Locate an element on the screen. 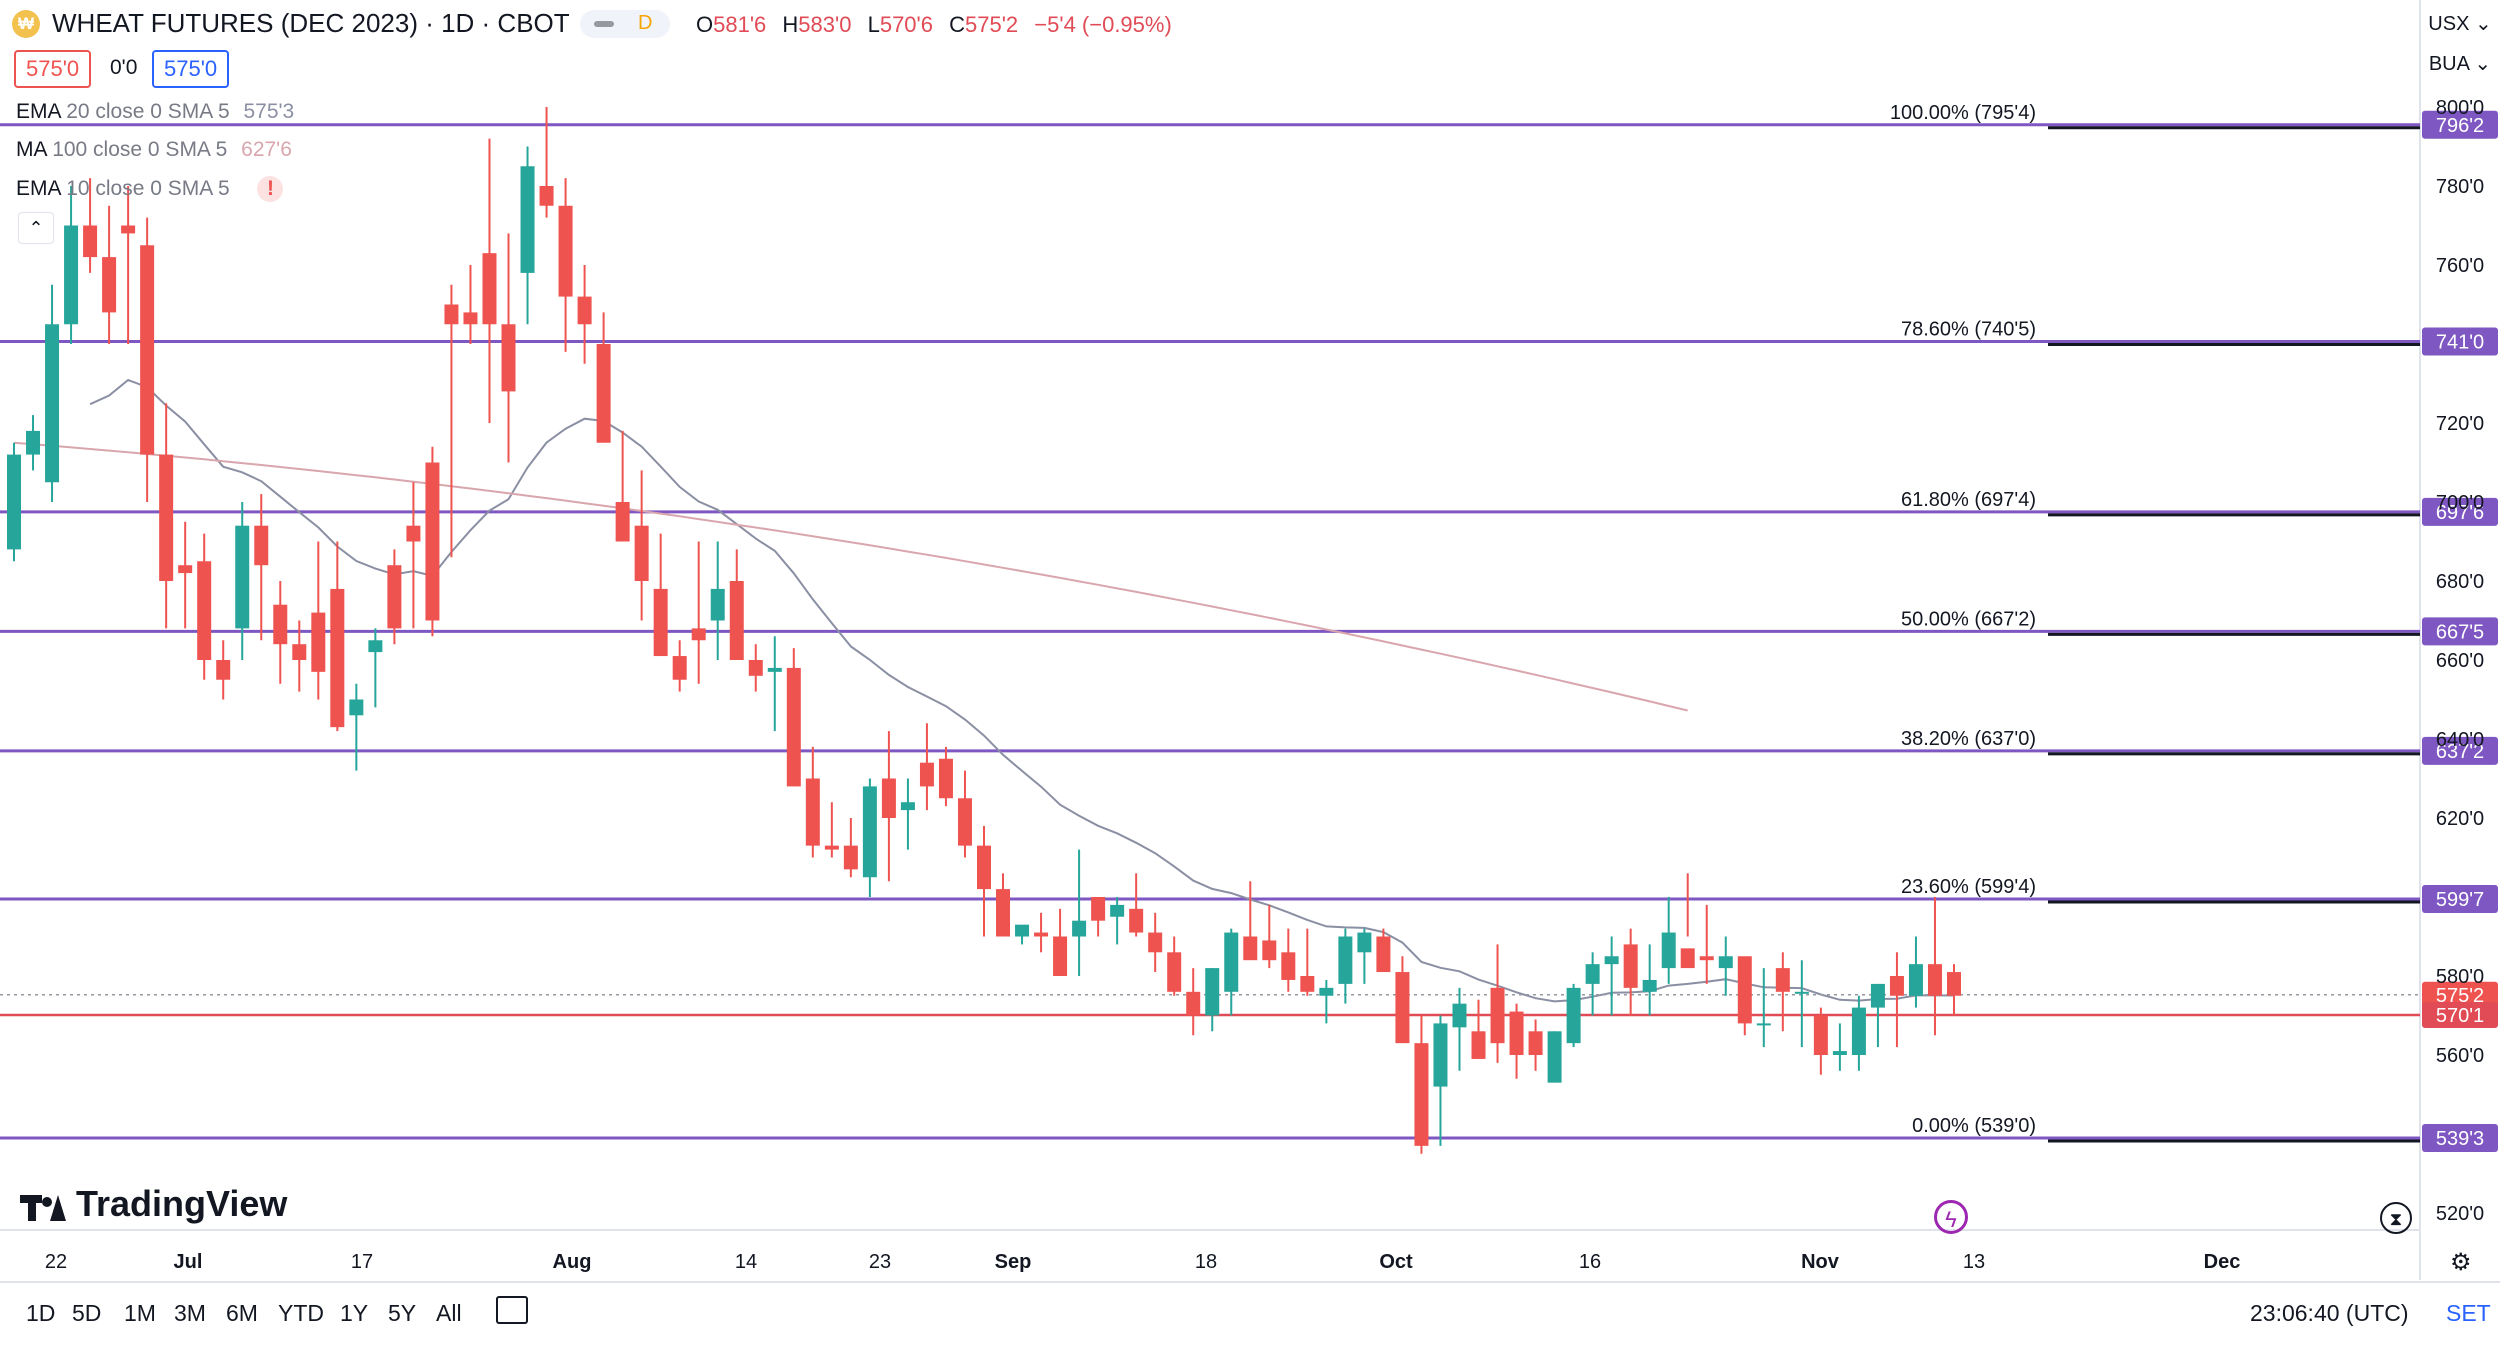  x-tick-label: Nov is located at coordinates (1820, 1262).